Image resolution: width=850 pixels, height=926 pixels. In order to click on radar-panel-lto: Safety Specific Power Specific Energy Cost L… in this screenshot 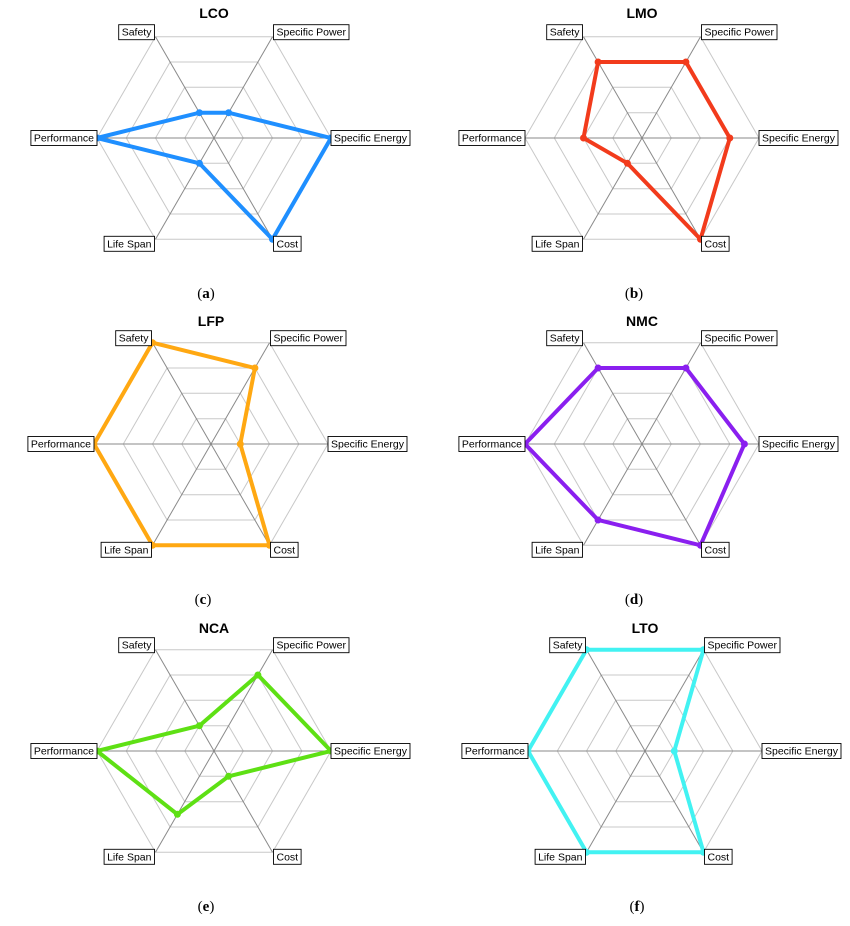, I will do `click(651, 767)`.